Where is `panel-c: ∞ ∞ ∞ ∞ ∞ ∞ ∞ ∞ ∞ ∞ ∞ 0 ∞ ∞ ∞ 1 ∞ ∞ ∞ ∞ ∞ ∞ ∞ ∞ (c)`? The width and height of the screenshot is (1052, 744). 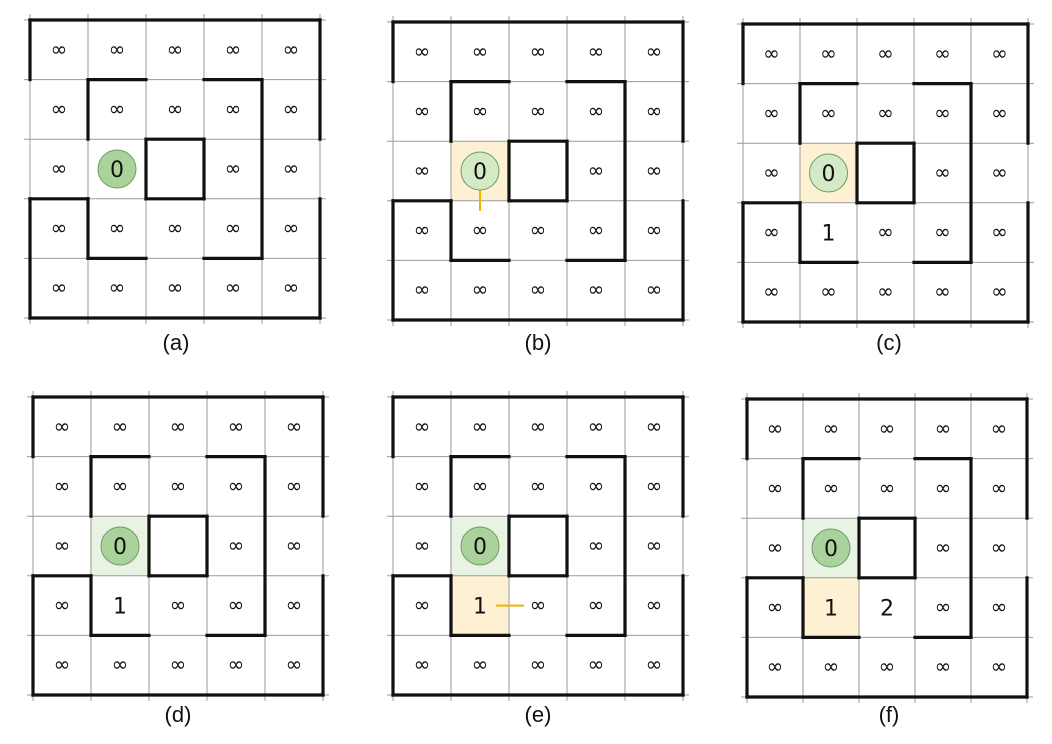
panel-c: ∞ ∞ ∞ ∞ ∞ ∞ ∞ ∞ ∞ ∞ ∞ 0 ∞ ∞ ∞ 1 ∞ ∞ ∞ ∞ ∞ ∞ ∞ ∞ (c) is located at coordinates (885, 186).